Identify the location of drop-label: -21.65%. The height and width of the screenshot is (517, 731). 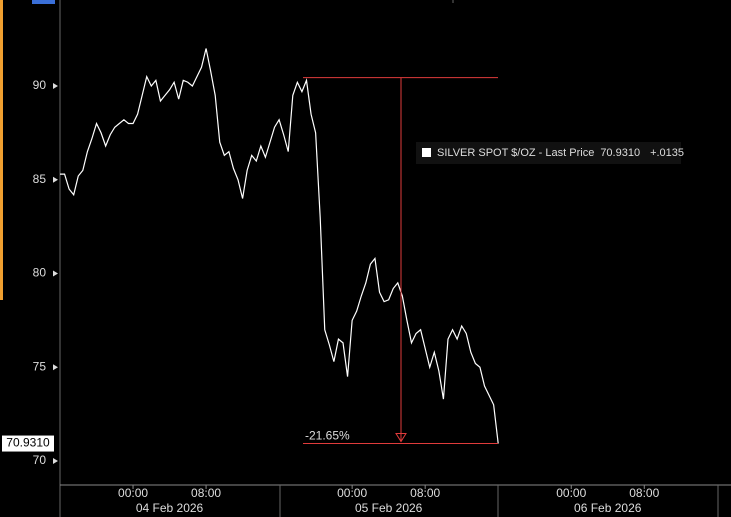
(327, 436).